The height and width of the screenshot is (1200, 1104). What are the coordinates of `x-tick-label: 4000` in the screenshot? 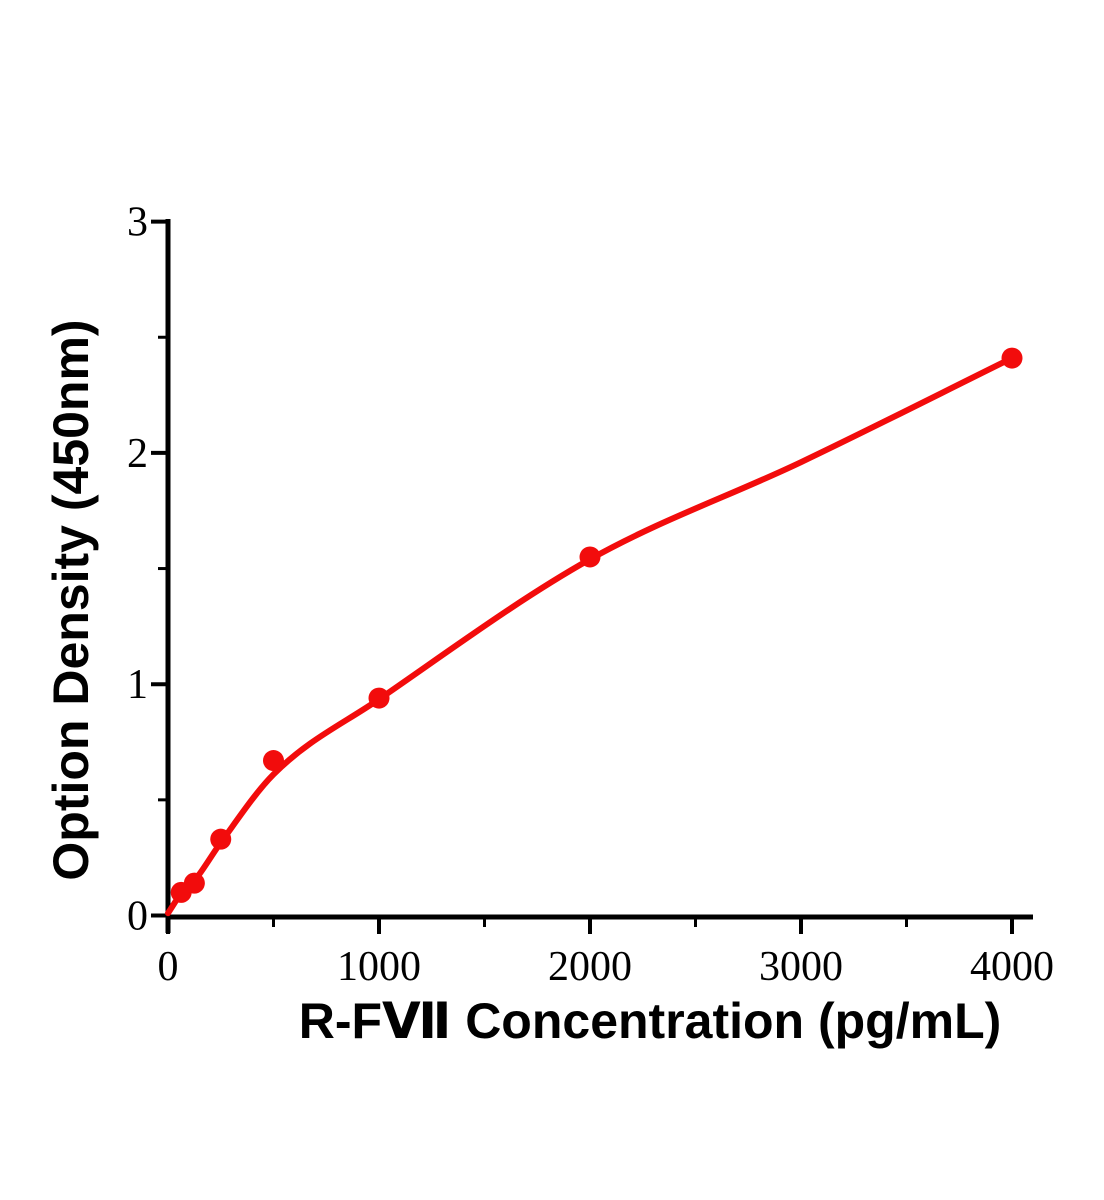 It's located at (1012, 967).